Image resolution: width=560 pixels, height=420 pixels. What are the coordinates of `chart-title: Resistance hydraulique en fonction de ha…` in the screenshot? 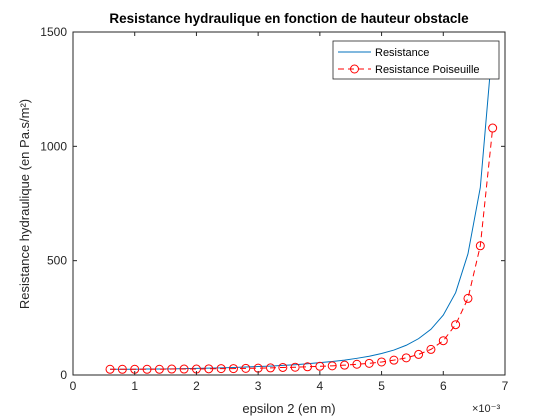 It's located at (289, 18).